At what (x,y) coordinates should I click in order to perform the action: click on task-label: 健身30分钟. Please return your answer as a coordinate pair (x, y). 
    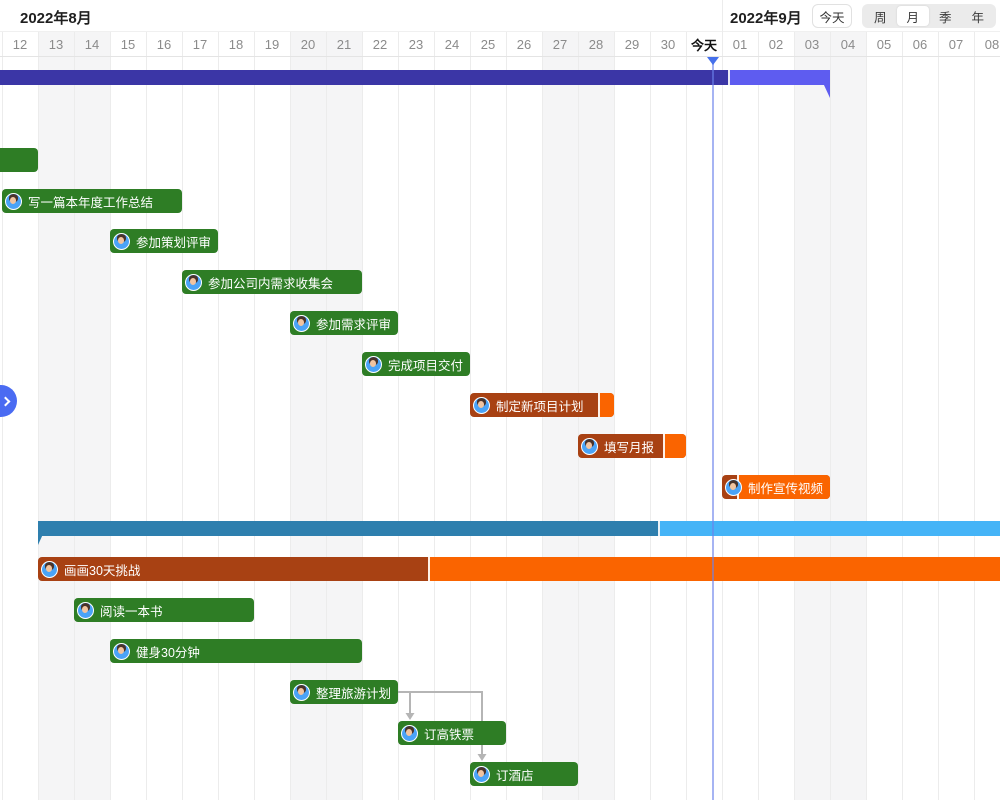
    Looking at the image, I should click on (168, 652).